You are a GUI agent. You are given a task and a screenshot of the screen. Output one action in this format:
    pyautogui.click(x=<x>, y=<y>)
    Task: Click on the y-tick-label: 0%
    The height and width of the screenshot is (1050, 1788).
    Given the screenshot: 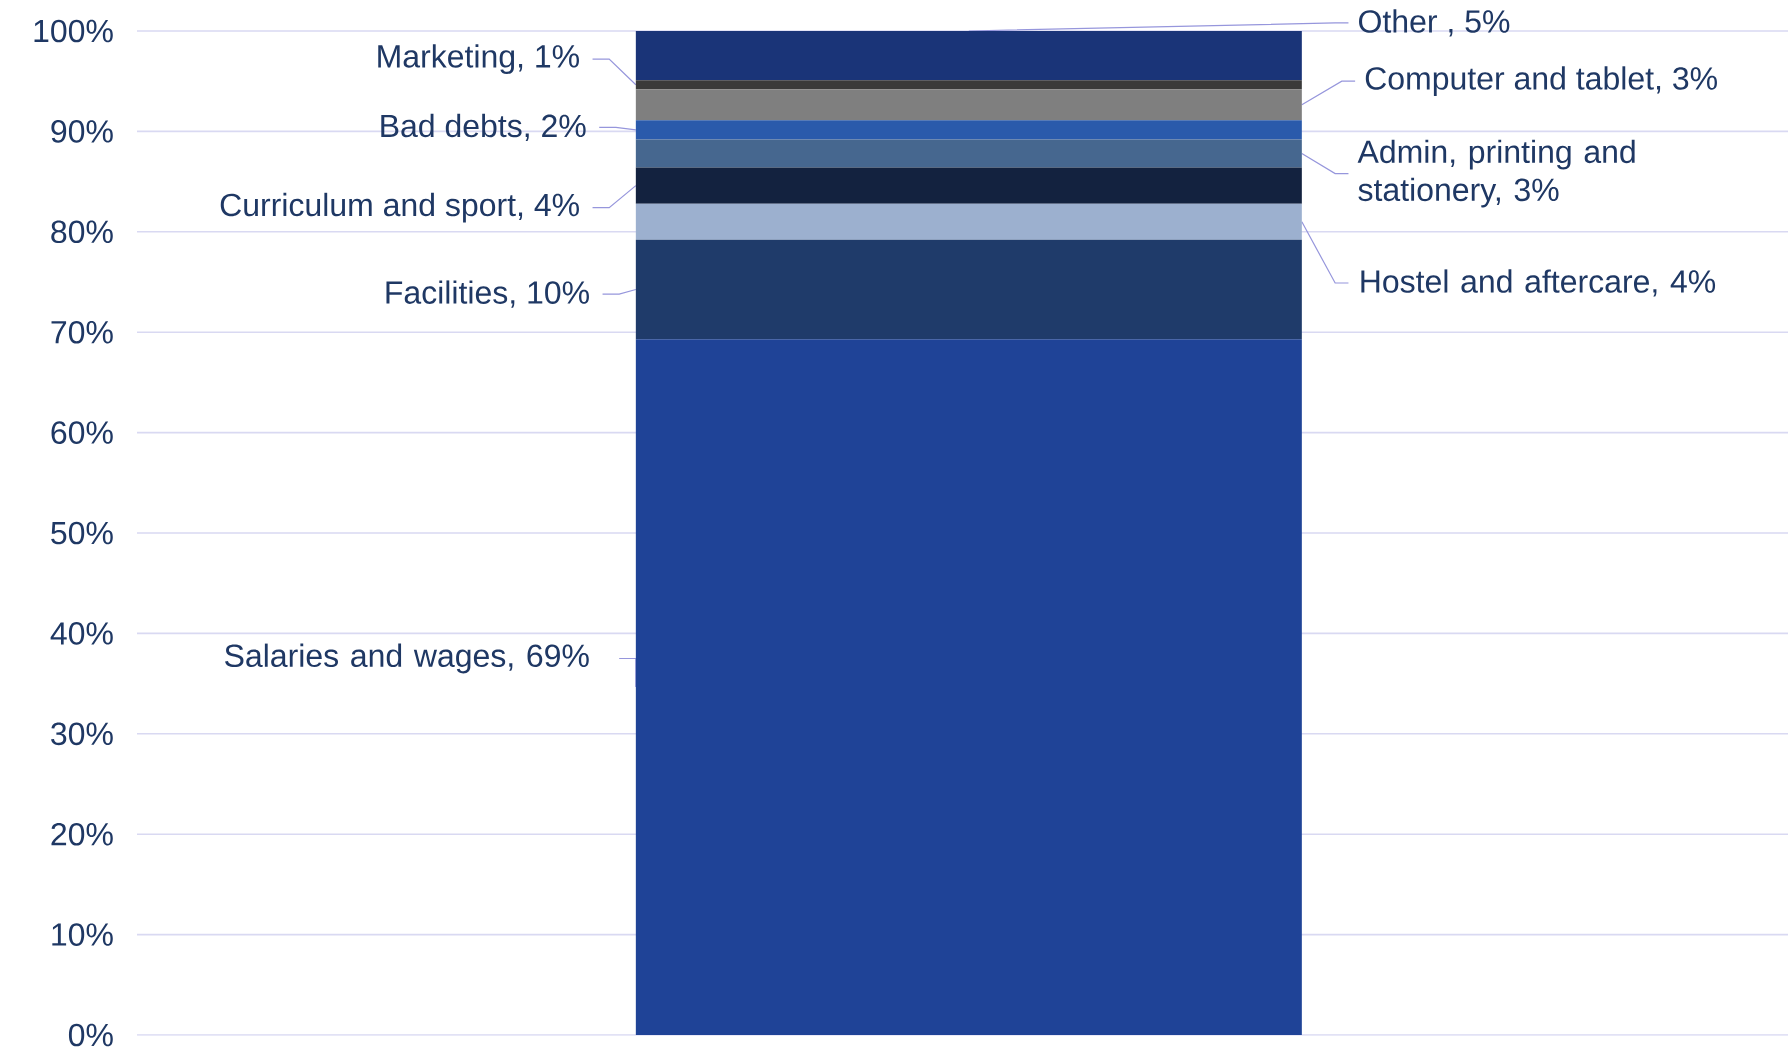 What is the action you would take?
    pyautogui.click(x=90, y=1035)
    